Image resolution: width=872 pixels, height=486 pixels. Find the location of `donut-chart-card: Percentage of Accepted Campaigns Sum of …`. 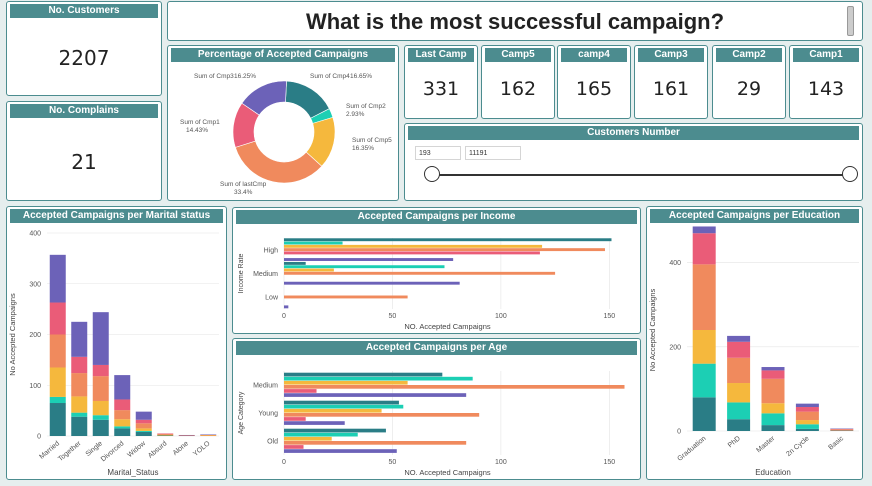

donut-chart-card: Percentage of Accepted Campaigns Sum of … is located at coordinates (283, 123).